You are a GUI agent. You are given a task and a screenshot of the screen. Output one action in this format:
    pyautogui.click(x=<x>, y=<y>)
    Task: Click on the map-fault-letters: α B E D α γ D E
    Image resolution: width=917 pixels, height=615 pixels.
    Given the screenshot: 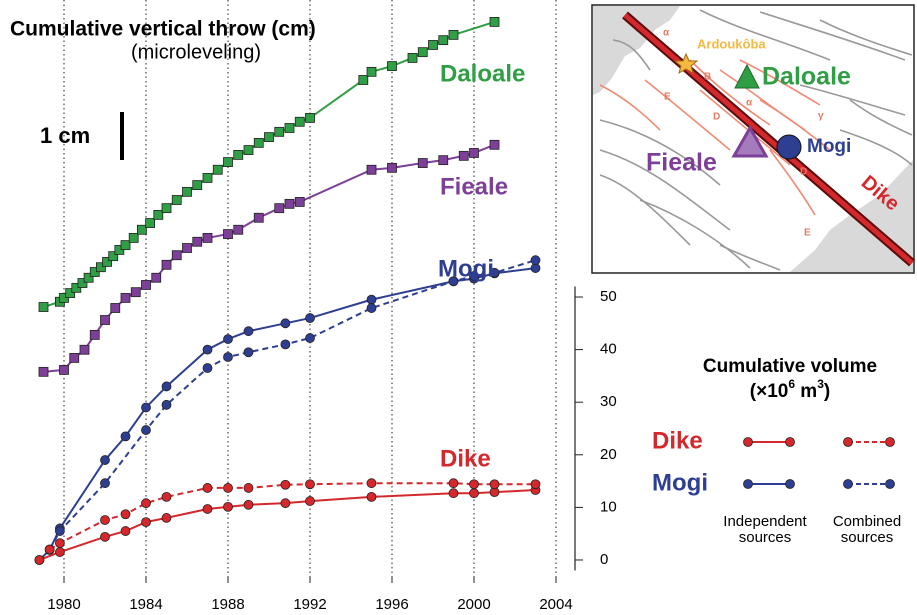 What is the action you would take?
    pyautogui.click(x=743, y=133)
    